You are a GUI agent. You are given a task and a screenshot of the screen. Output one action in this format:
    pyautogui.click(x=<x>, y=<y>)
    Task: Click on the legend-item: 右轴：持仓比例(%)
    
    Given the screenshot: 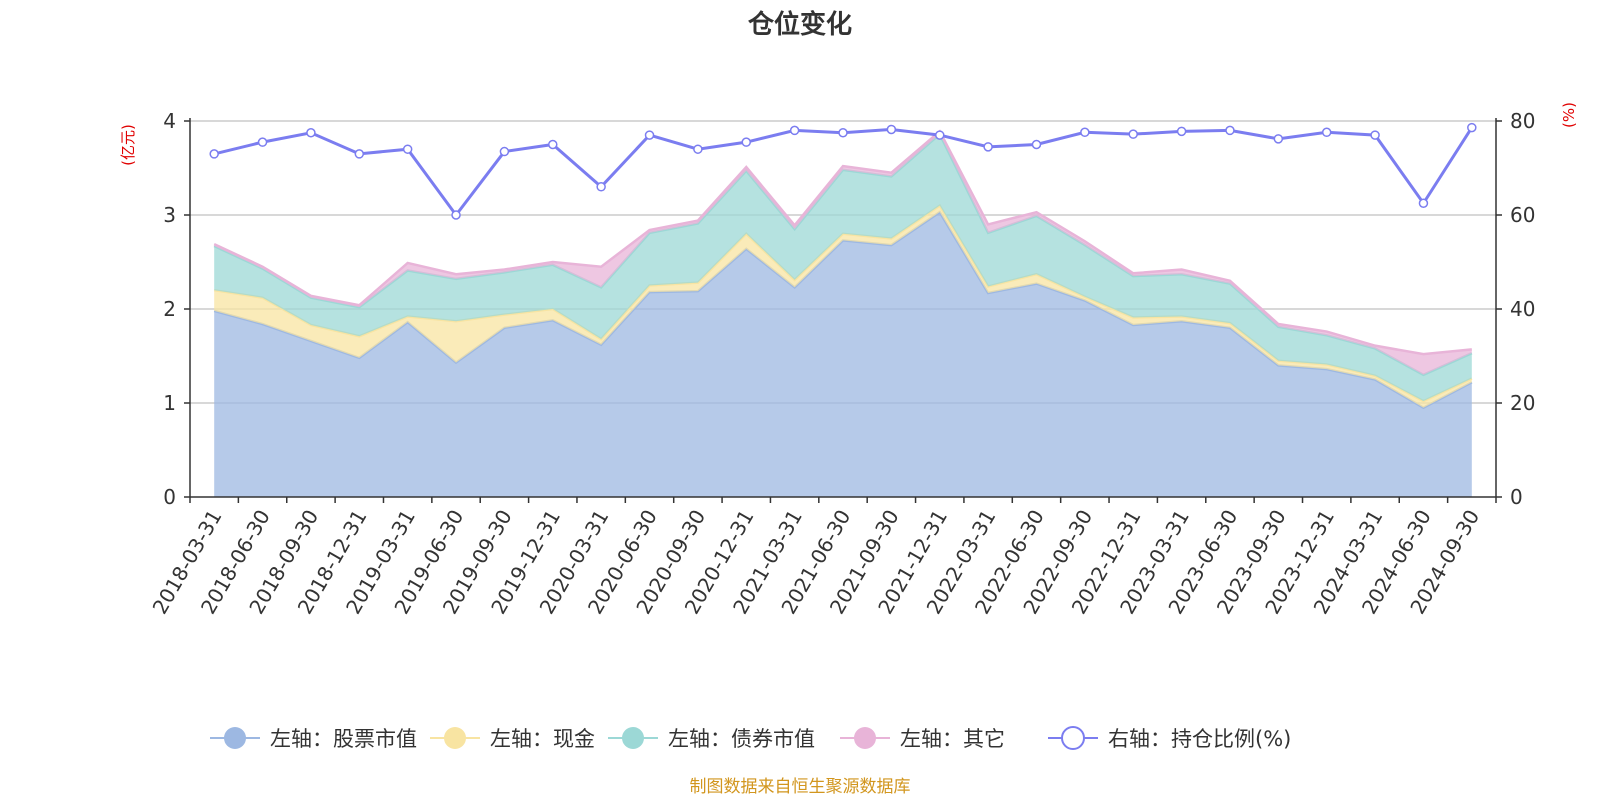 What is the action you would take?
    pyautogui.click(x=1169, y=738)
    